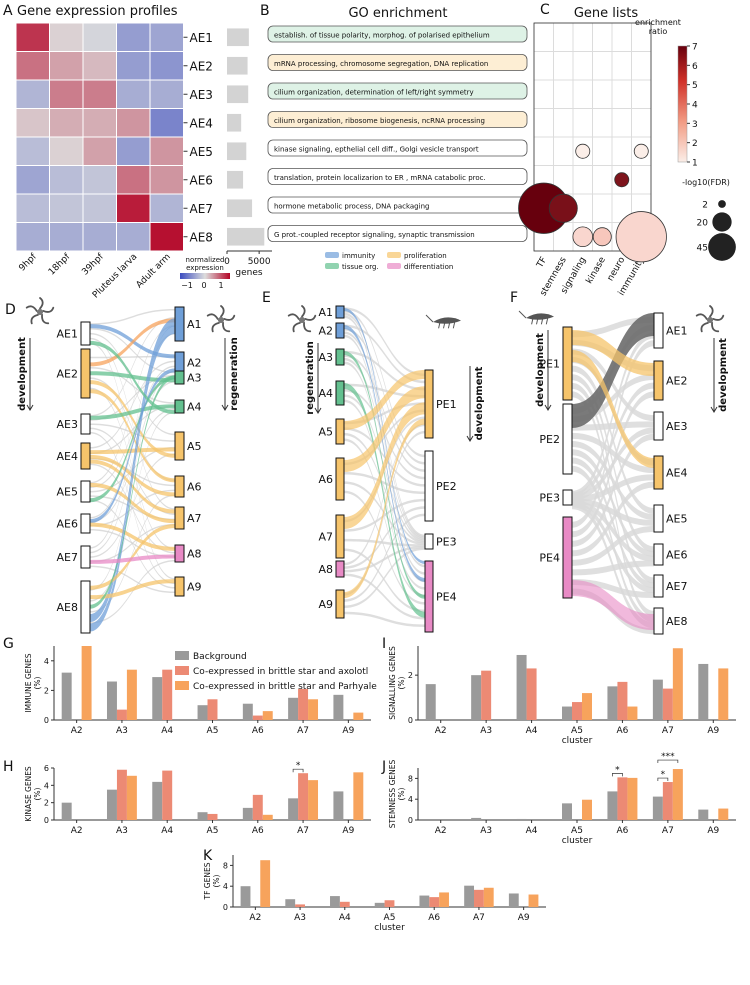  What do you see at coordinates (713, 731) in the screenshot?
I see `x-tick-label: A9` at bounding box center [713, 731].